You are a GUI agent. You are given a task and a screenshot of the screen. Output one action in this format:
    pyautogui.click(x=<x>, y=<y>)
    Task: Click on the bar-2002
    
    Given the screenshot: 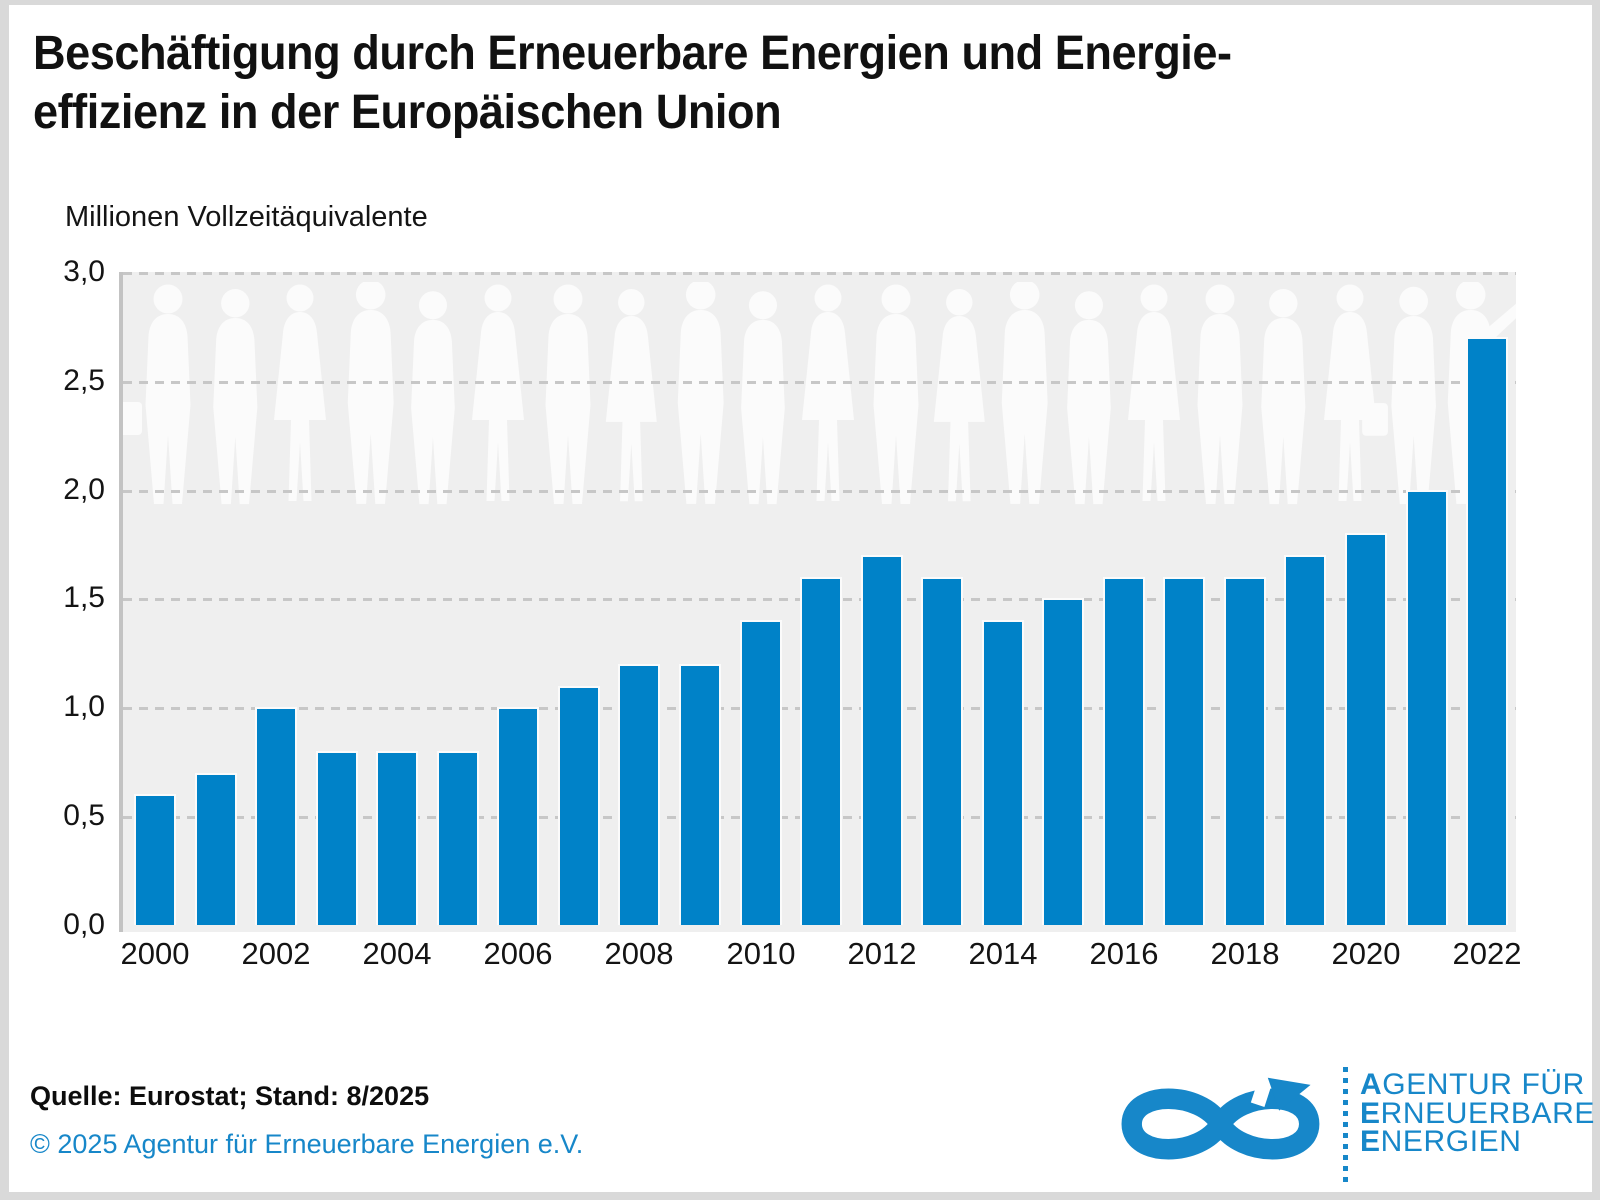 What is the action you would take?
    pyautogui.click(x=276, y=816)
    